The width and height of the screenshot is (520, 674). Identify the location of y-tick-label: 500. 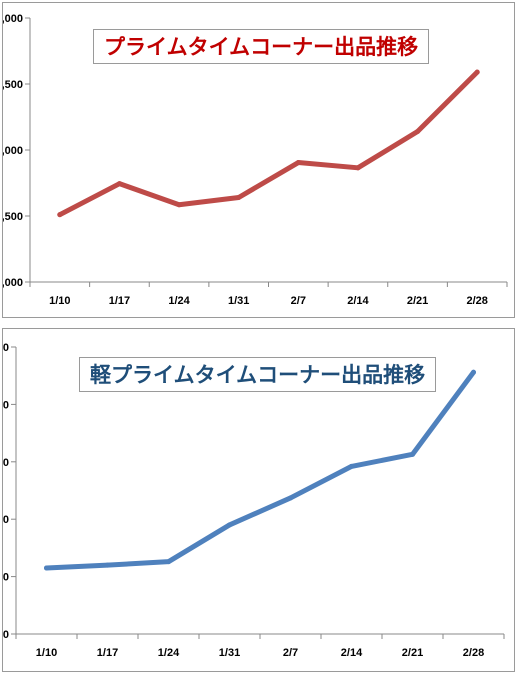
(6, 520).